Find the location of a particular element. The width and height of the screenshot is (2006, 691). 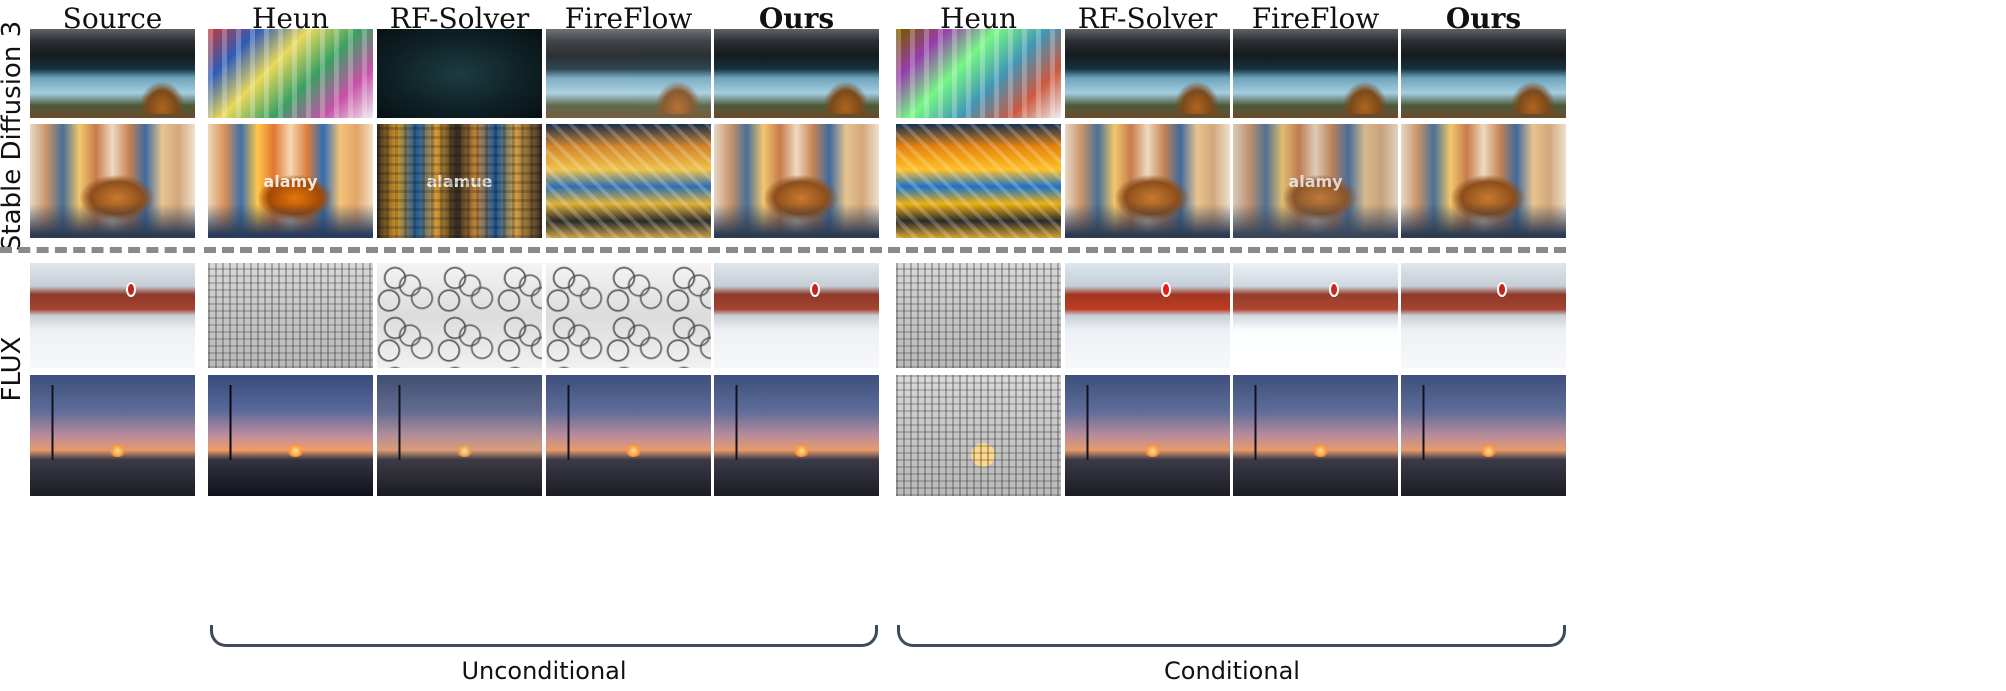

flux-sunset-uncond-ours is located at coordinates (796, 435).